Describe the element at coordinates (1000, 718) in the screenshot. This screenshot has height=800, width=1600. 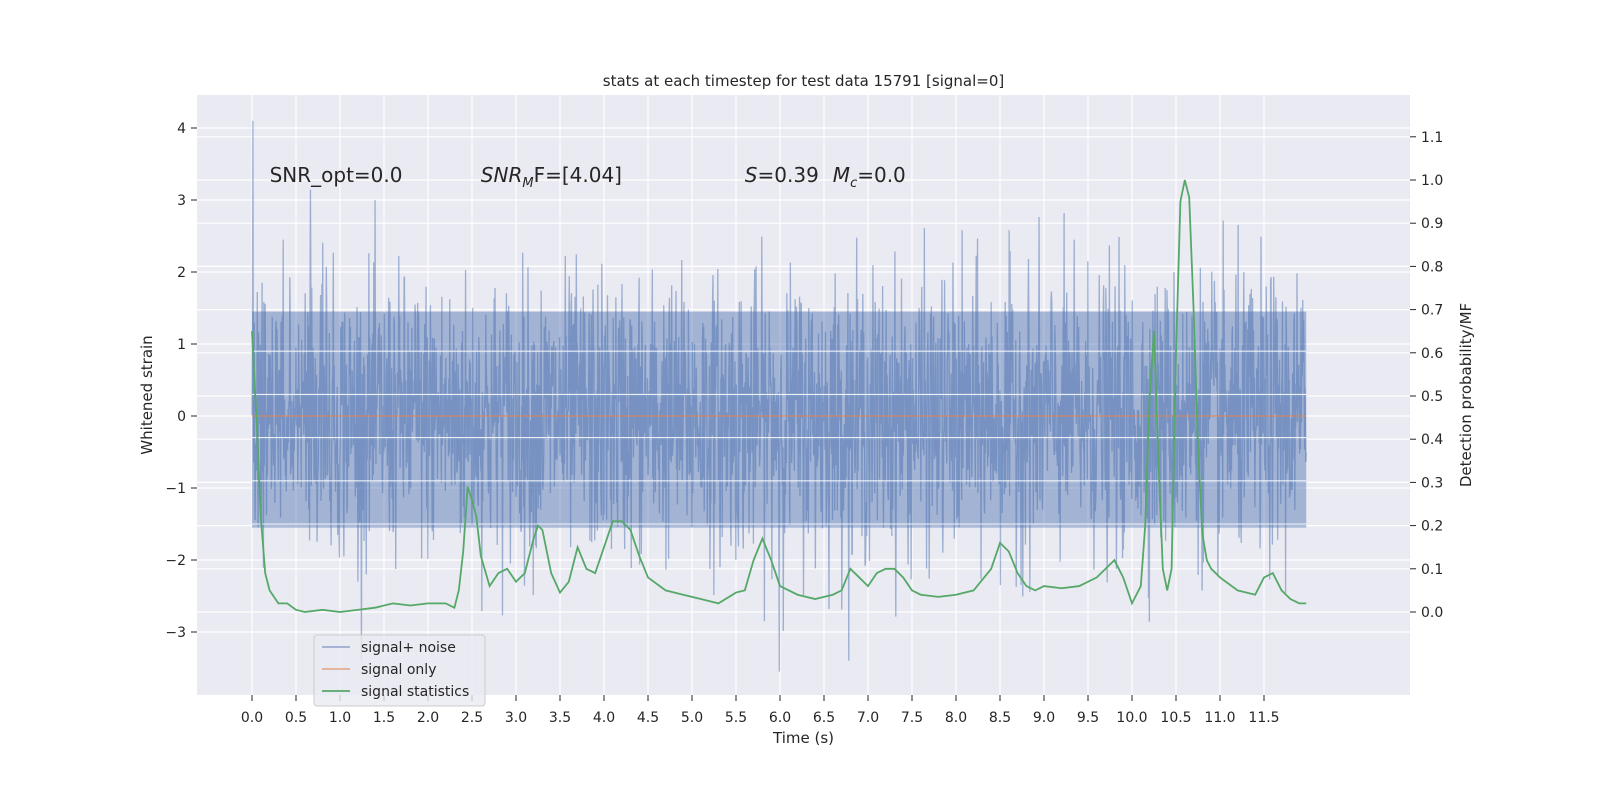
I see `x-tick-label-17: 8.5` at that location.